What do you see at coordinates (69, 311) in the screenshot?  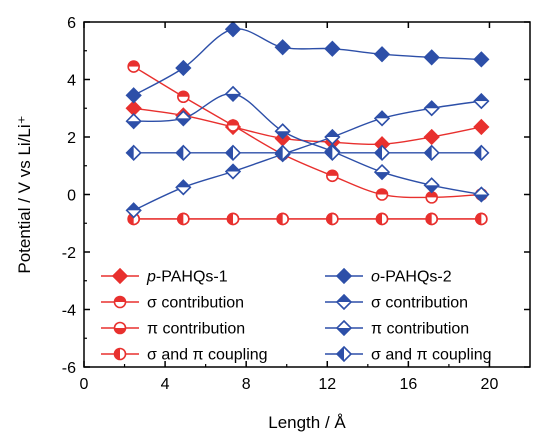 I see `y-tick-label: -4` at bounding box center [69, 311].